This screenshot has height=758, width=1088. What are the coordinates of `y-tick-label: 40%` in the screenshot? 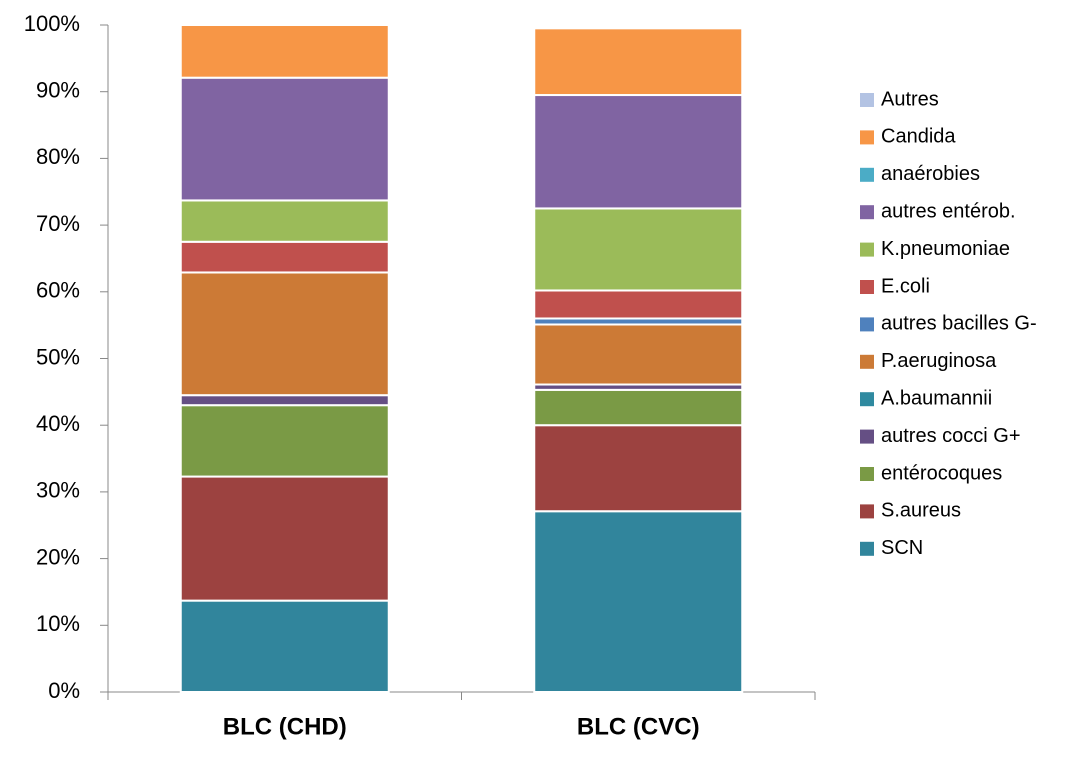 It's located at (58, 423).